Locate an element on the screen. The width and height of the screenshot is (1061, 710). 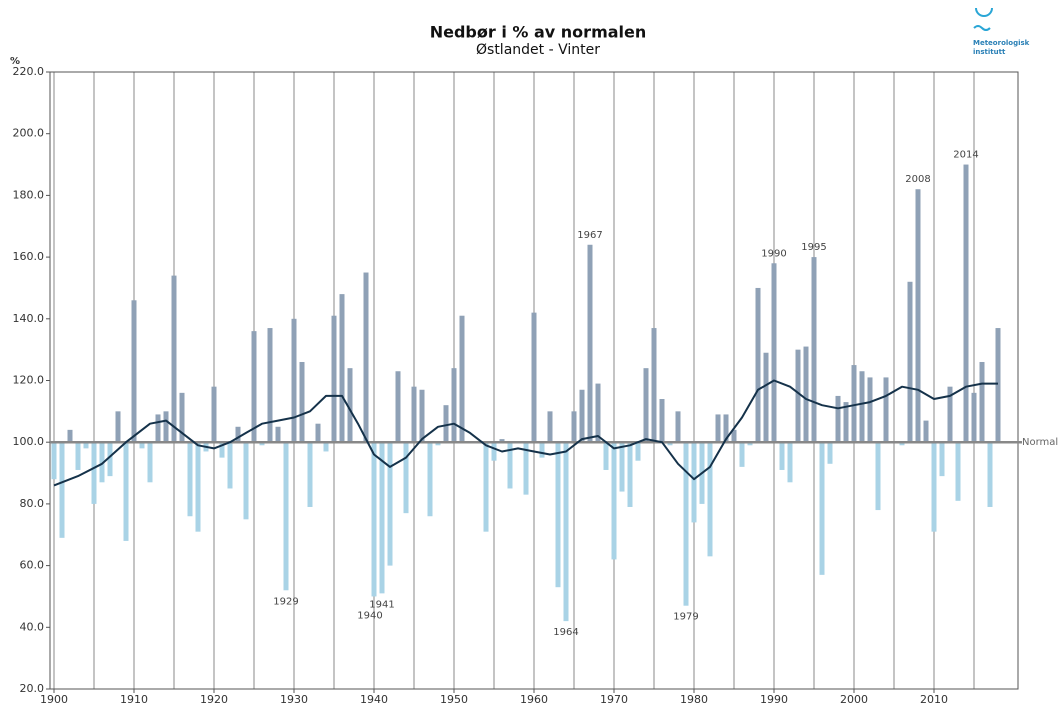
y-tick-label: 60.0 is located at coordinates (32, 565).